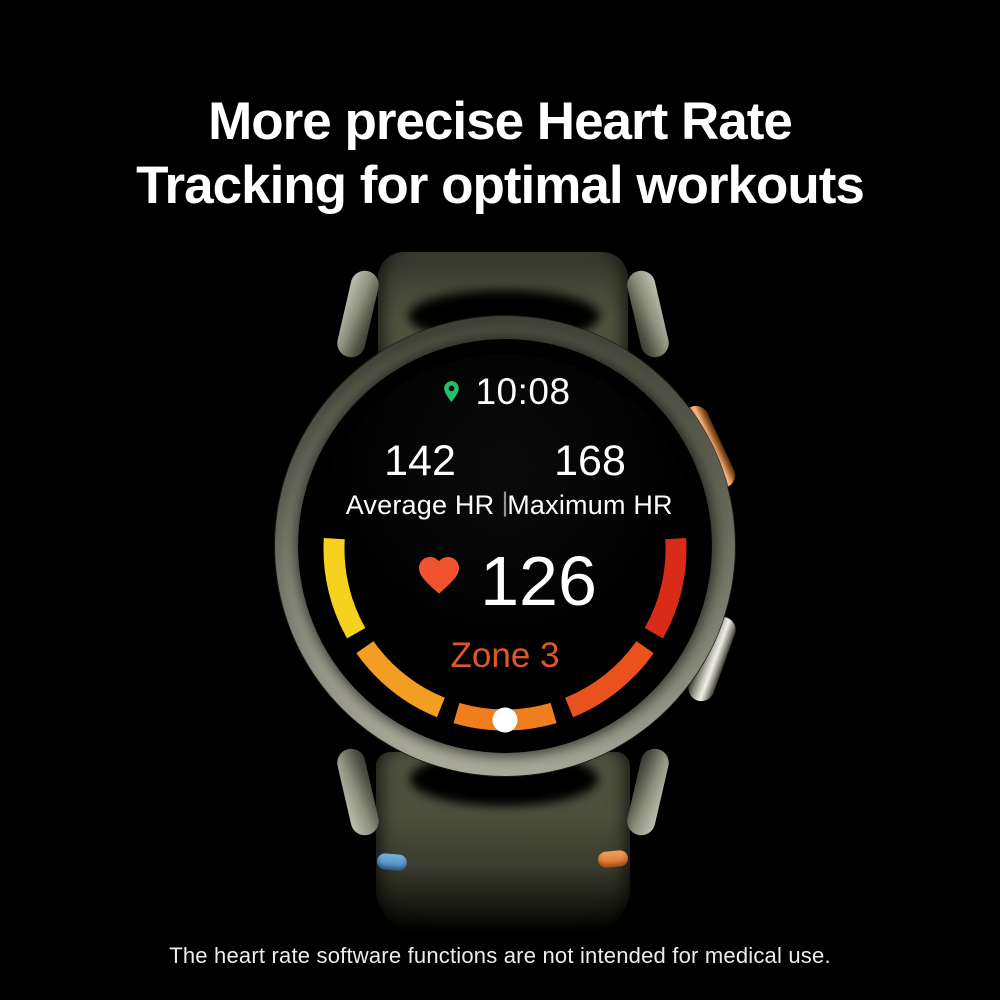  What do you see at coordinates (648, 314) in the screenshot?
I see `band-lug-top-right` at bounding box center [648, 314].